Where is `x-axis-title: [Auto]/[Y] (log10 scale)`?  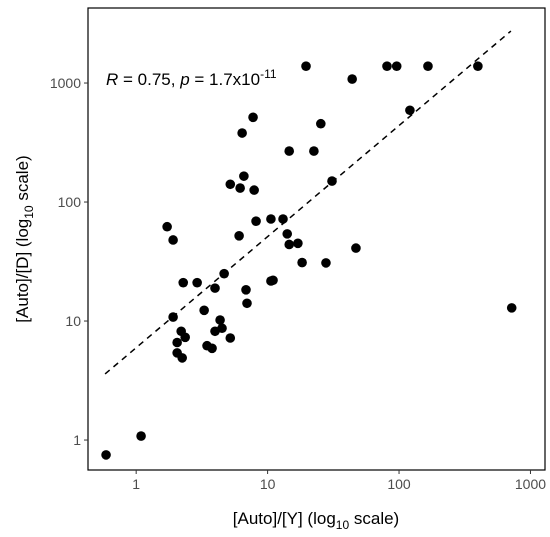
x-axis-title: [Auto]/[Y] (log10 scale) is located at coordinates (316, 520).